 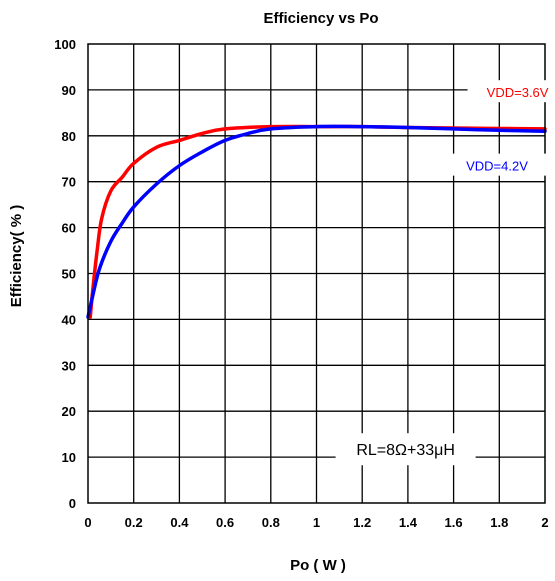 What do you see at coordinates (16, 256) in the screenshot?
I see `y-axis-label: Efficiency( % )` at bounding box center [16, 256].